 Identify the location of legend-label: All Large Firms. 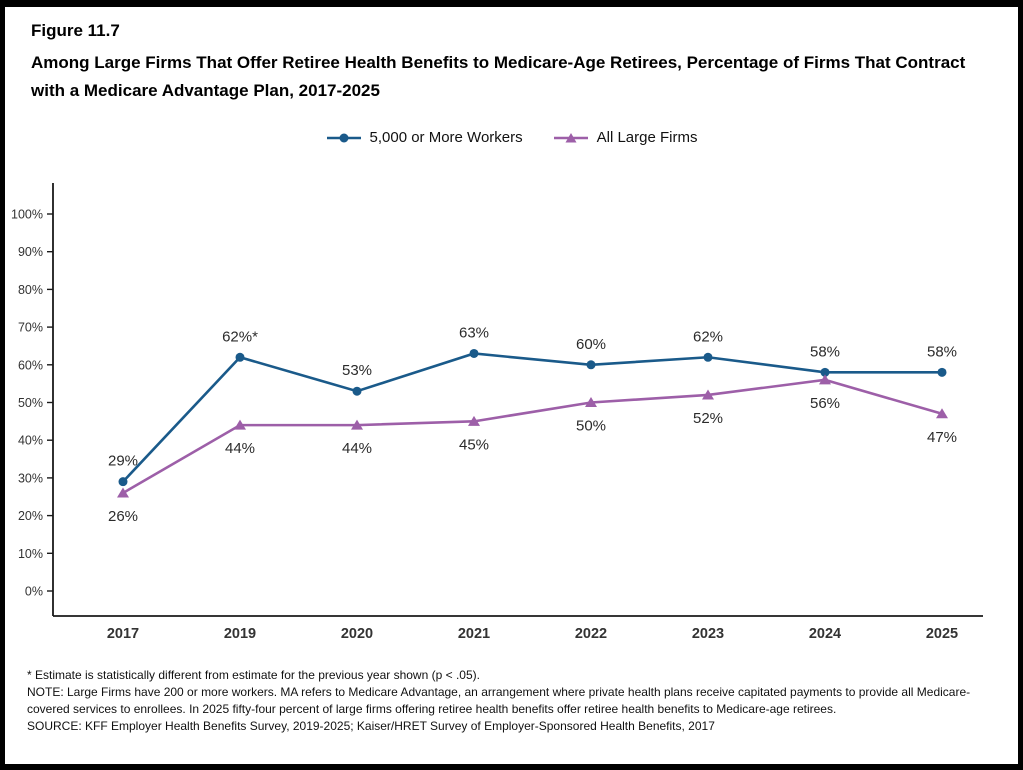
(647, 137).